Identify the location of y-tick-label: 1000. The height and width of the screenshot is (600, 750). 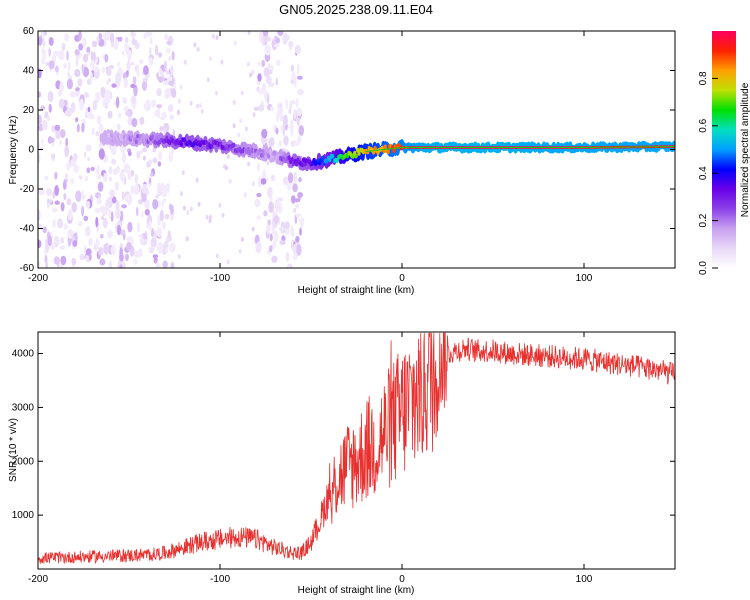
(23, 515).